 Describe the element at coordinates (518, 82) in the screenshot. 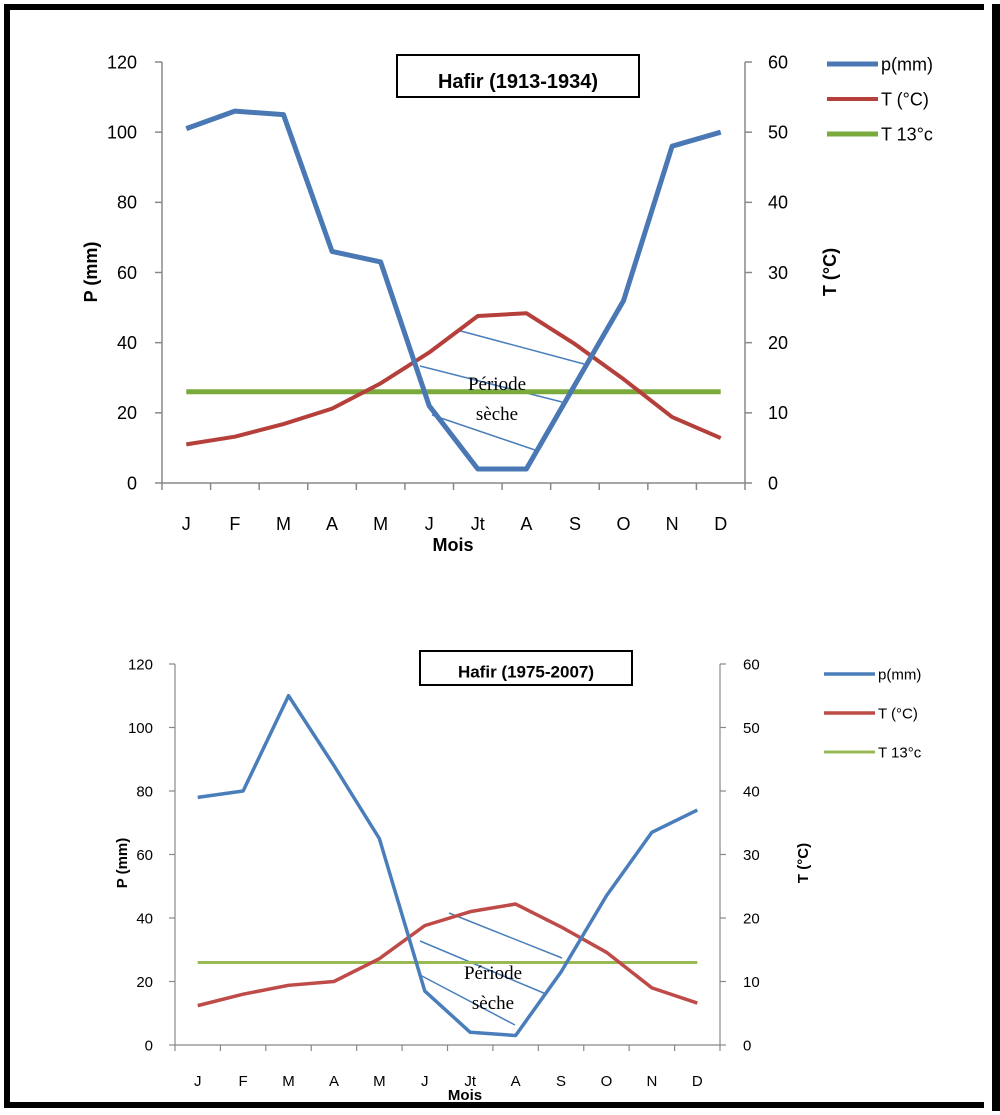

I see `chart-title: Hafir (1913-1934)` at that location.